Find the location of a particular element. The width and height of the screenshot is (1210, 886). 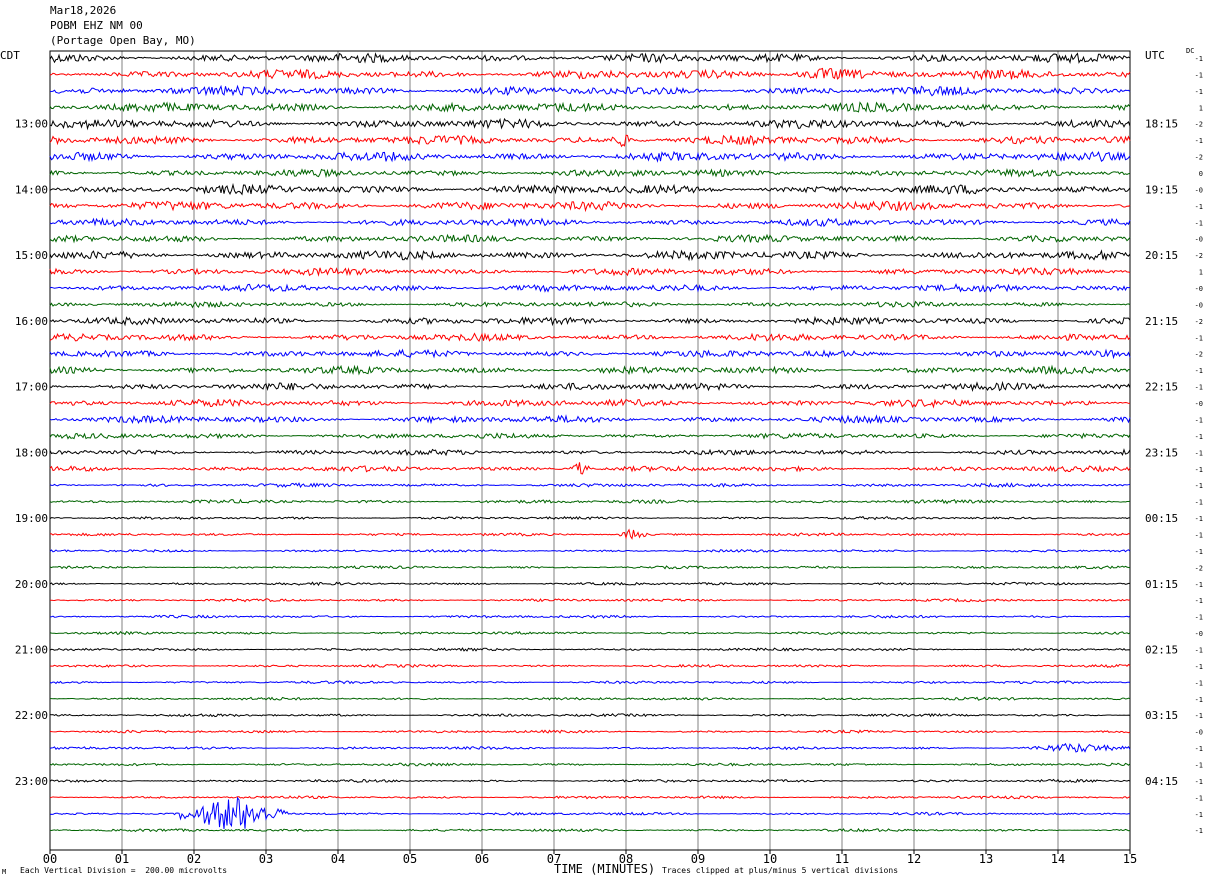

dc-offset-label: 1 is located at coordinates (1201, 273).